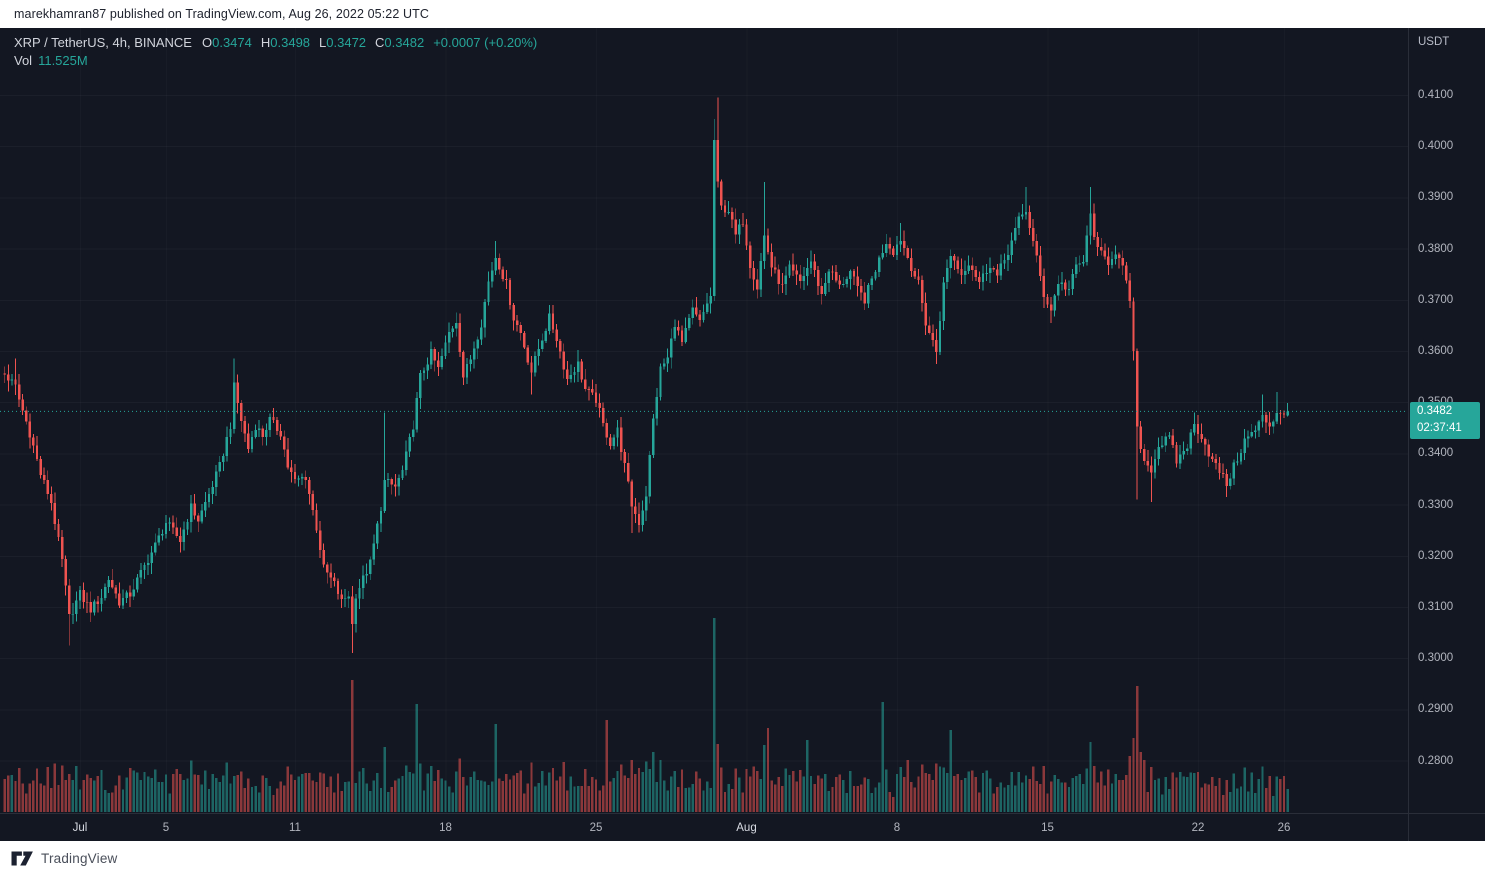  Describe the element at coordinates (1436, 658) in the screenshot. I see `price-tick-label: 0.3000` at that location.